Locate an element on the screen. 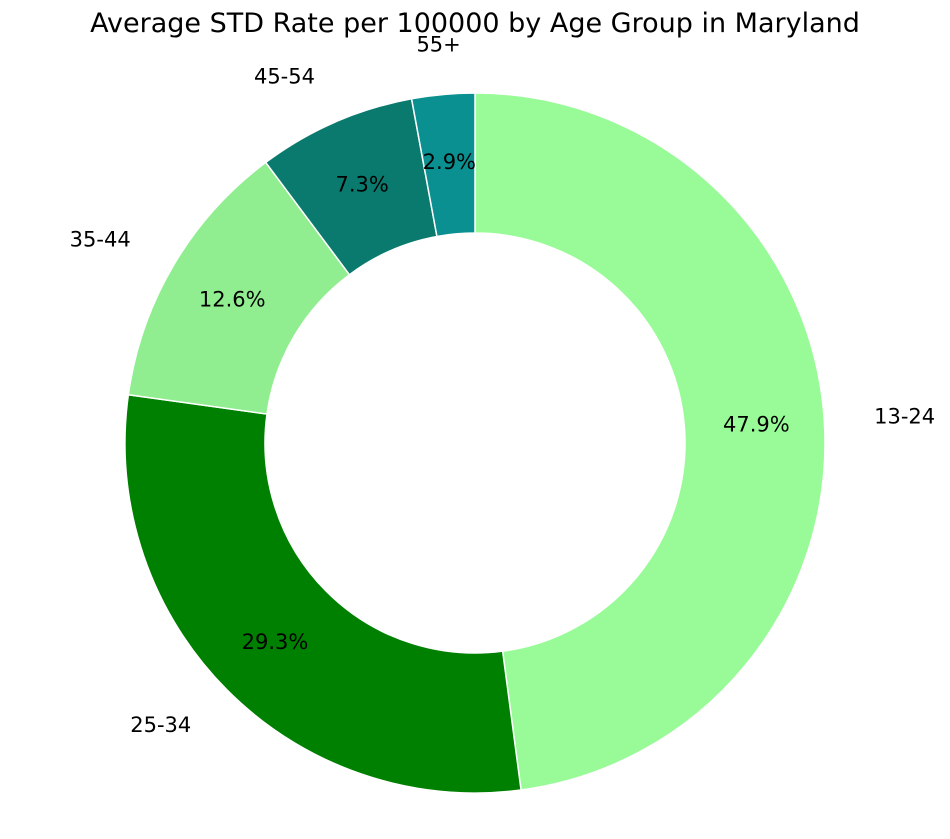 Image resolution: width=950 pixels, height=839 pixels. slice-55plus is located at coordinates (443, 165).